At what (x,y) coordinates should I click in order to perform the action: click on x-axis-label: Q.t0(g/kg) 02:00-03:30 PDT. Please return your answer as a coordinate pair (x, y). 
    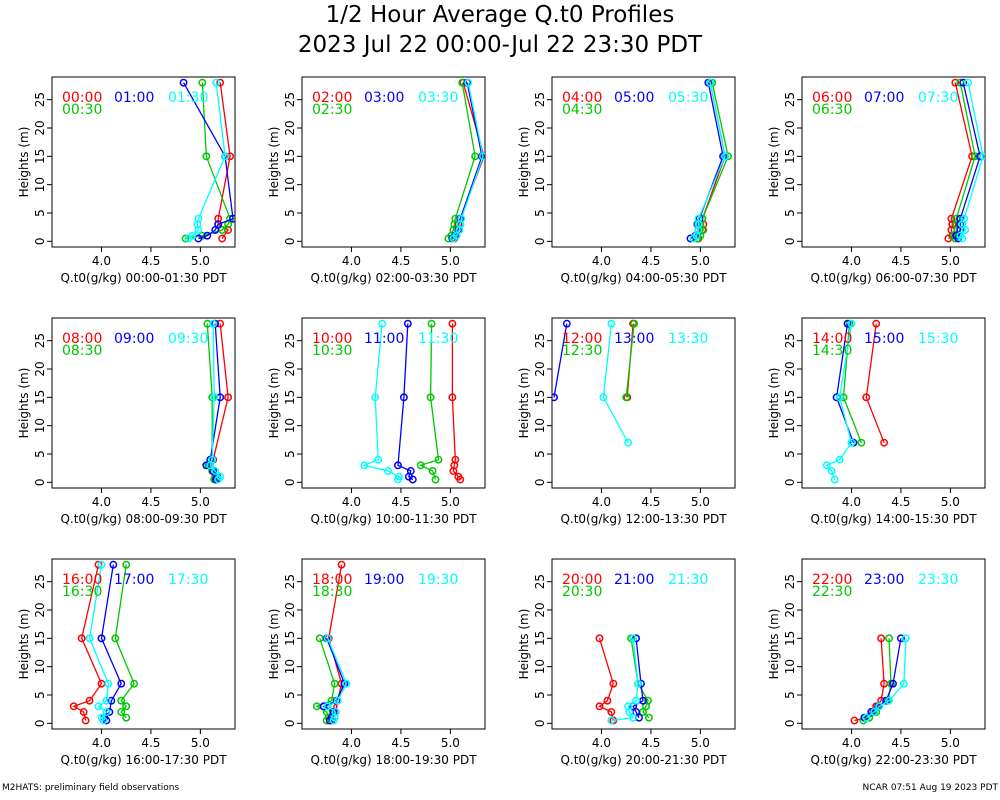
    Looking at the image, I should click on (393, 278).